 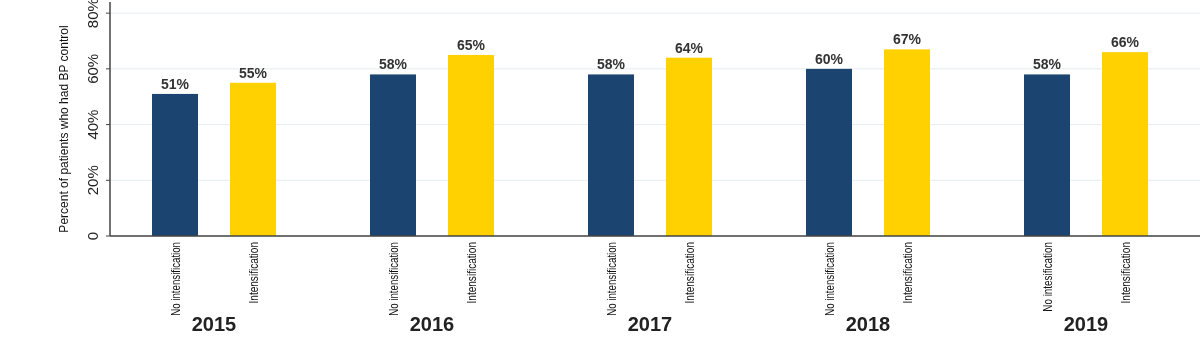 What do you see at coordinates (1125, 42) in the screenshot?
I see `data-label: 66%` at bounding box center [1125, 42].